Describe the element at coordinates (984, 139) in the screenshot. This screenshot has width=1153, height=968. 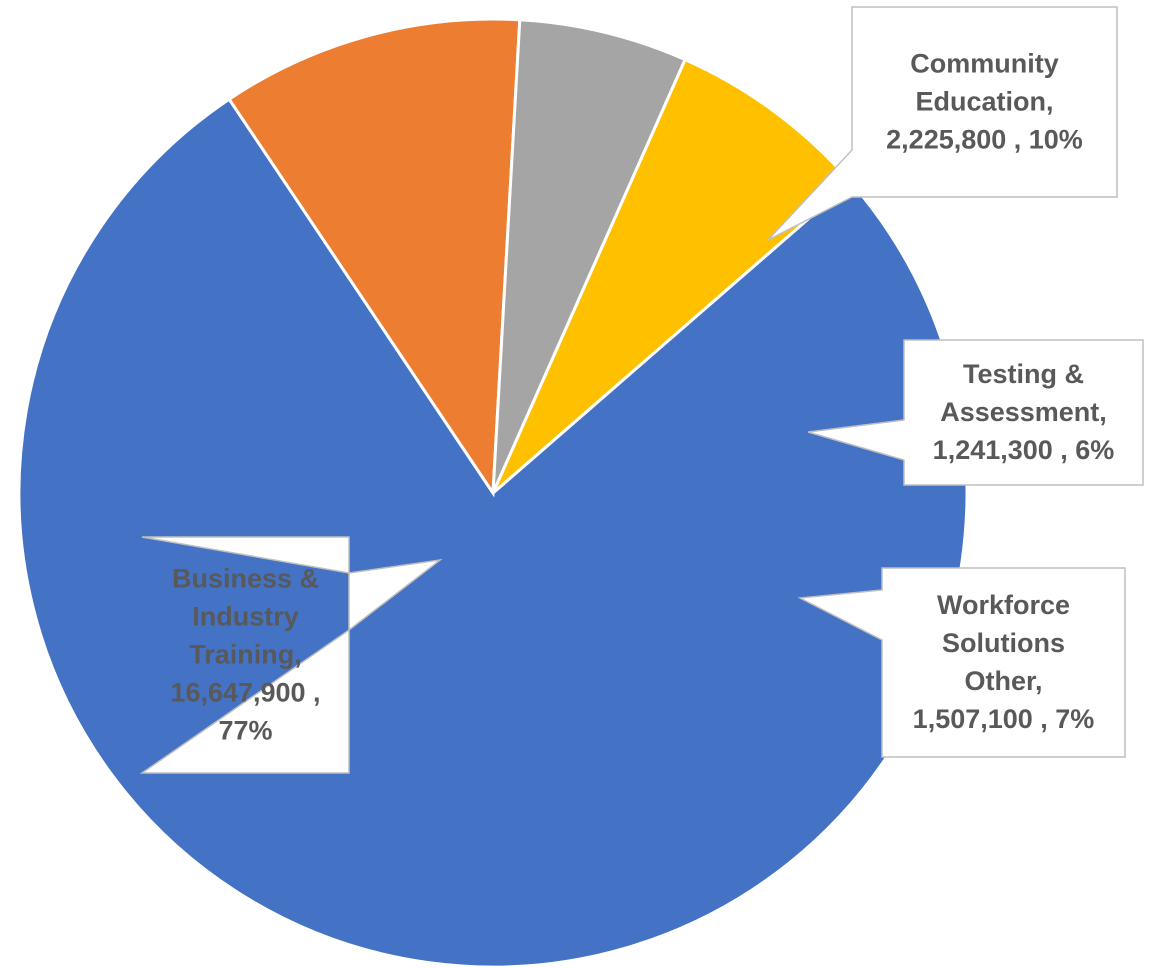
I see `data-label-1-line-2: 2,225,800 , 10%` at that location.